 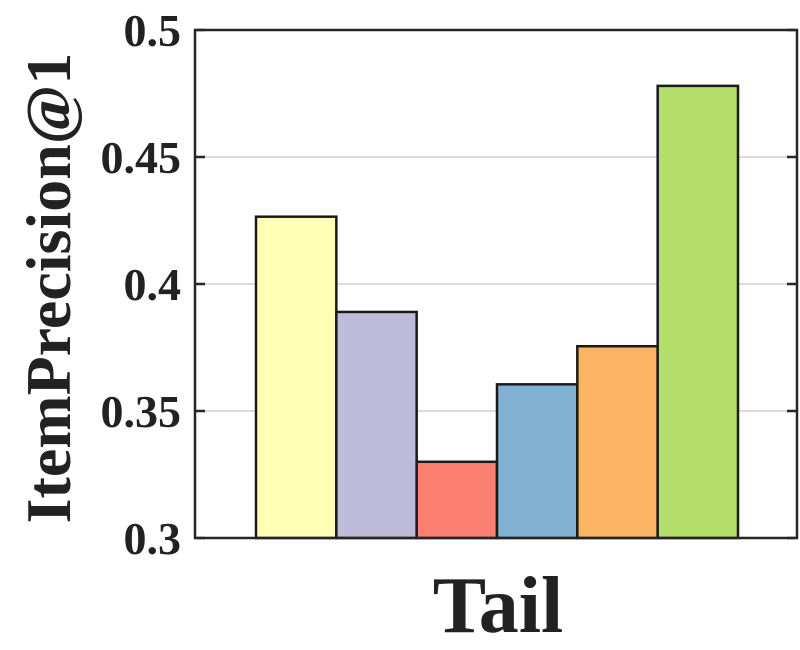 I want to click on y-tick-label: 0.45, so click(x=141, y=157).